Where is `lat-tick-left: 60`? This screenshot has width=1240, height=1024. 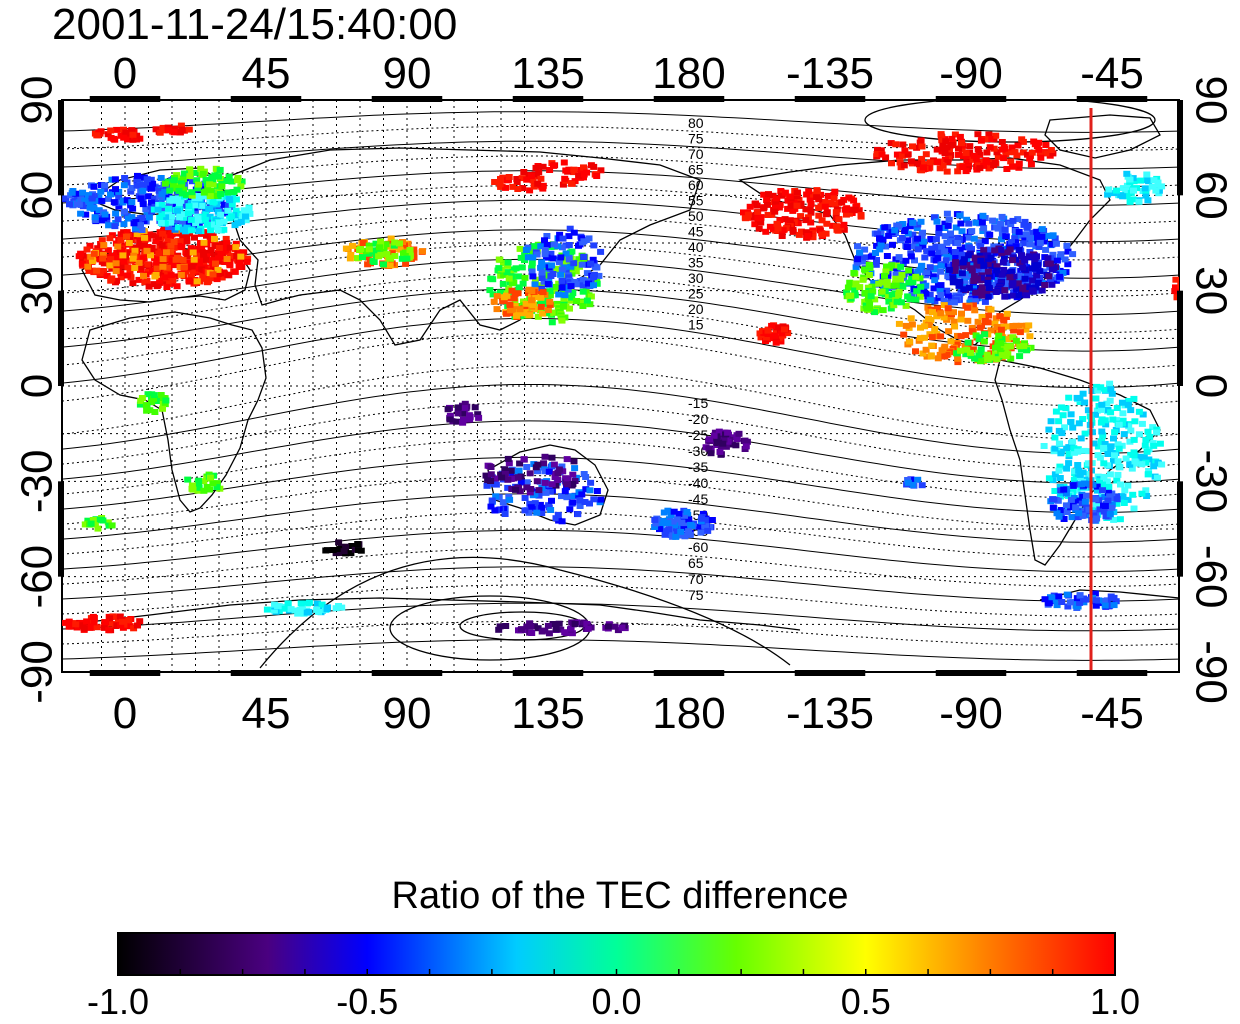
lat-tick-left: 60 is located at coordinates (37, 195).